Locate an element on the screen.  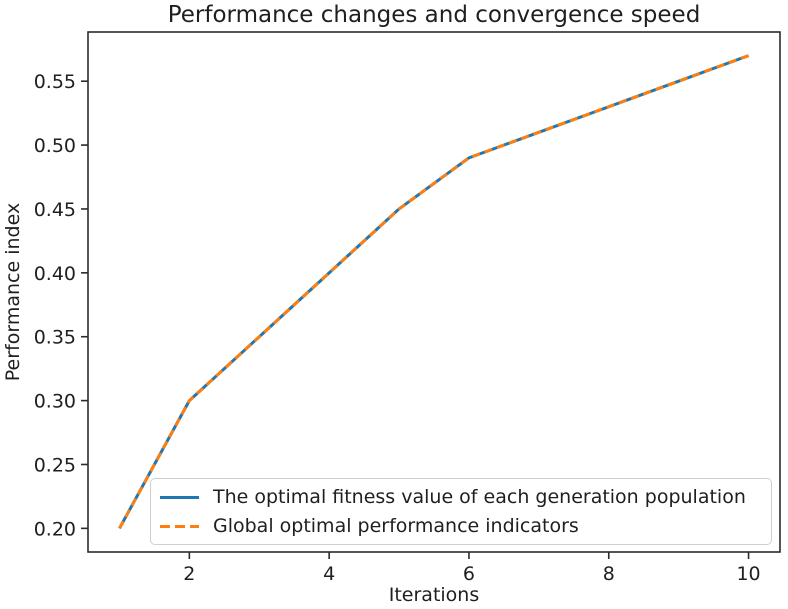
y-tick-label: 0.55 is located at coordinates (55, 82).